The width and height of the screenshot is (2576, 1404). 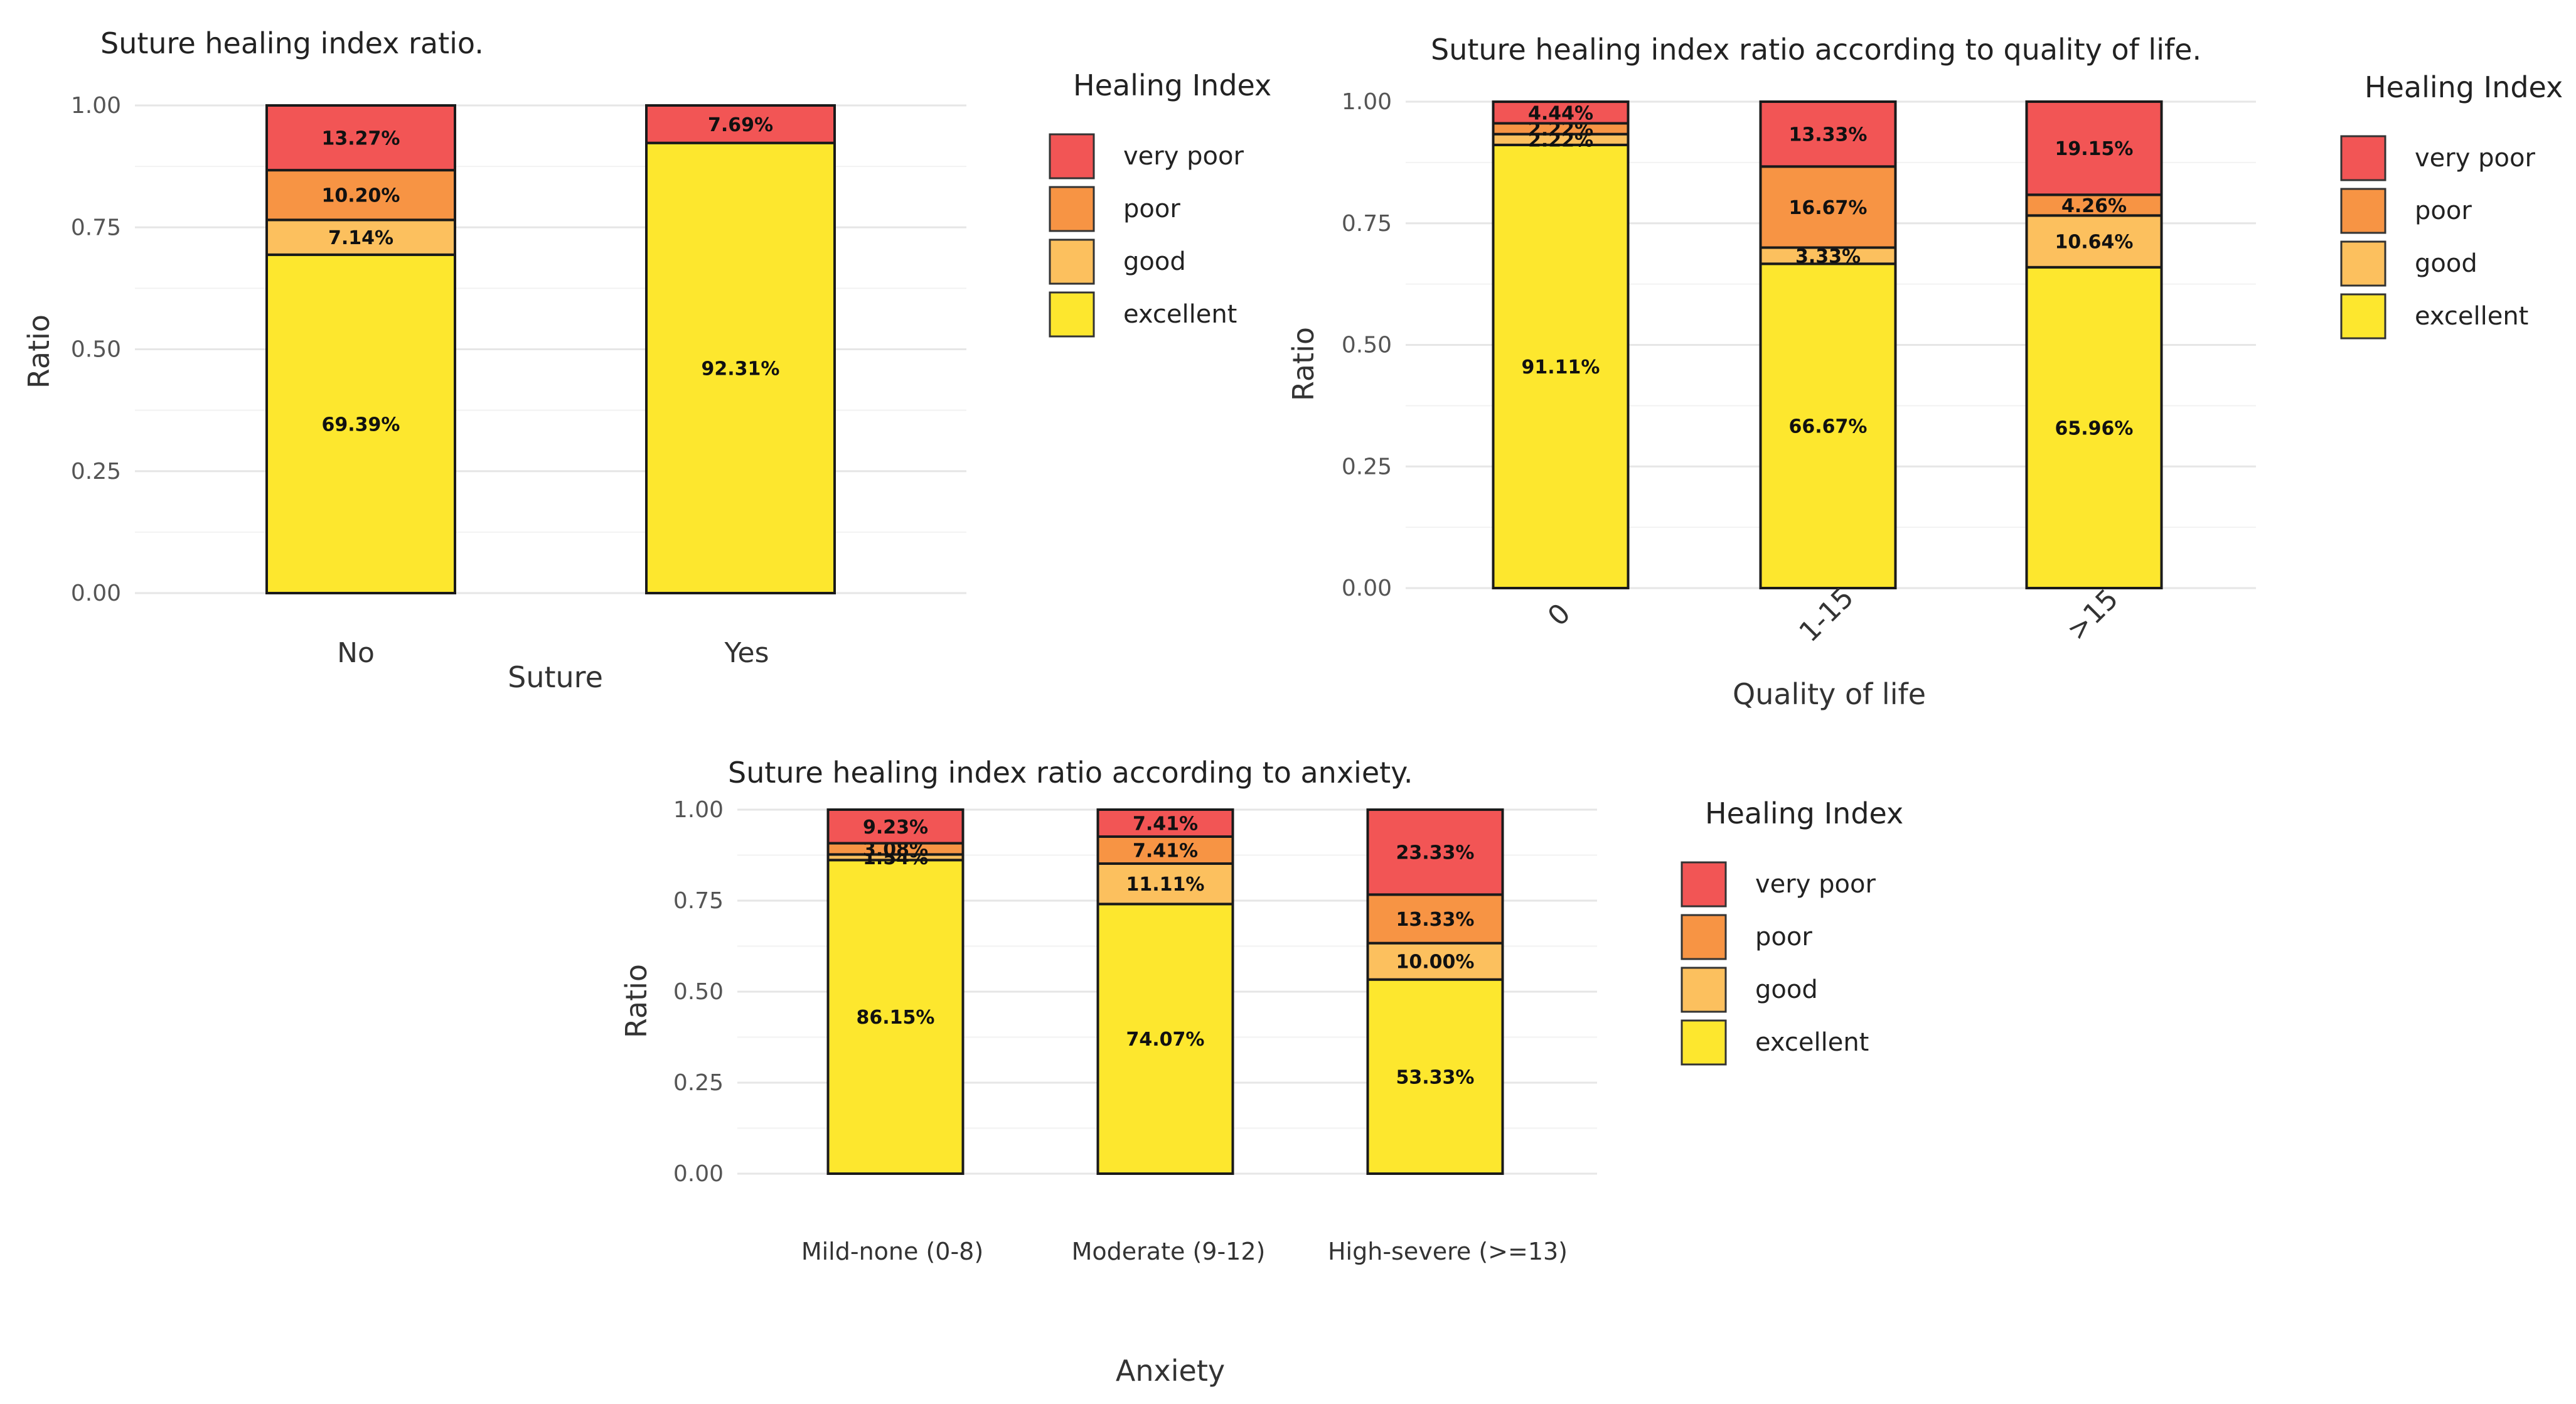 What do you see at coordinates (1448, 1251) in the screenshot?
I see `x-tick-label: High-severe (>=13)` at bounding box center [1448, 1251].